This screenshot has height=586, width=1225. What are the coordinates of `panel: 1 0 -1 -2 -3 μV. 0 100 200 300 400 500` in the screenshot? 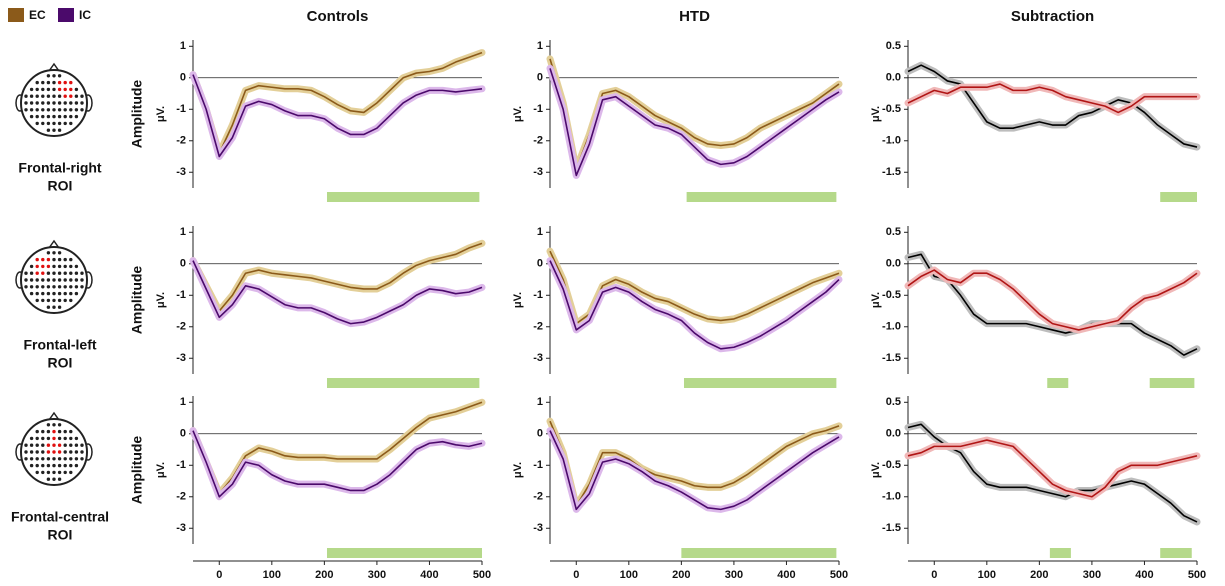 It's located at (680, 488).